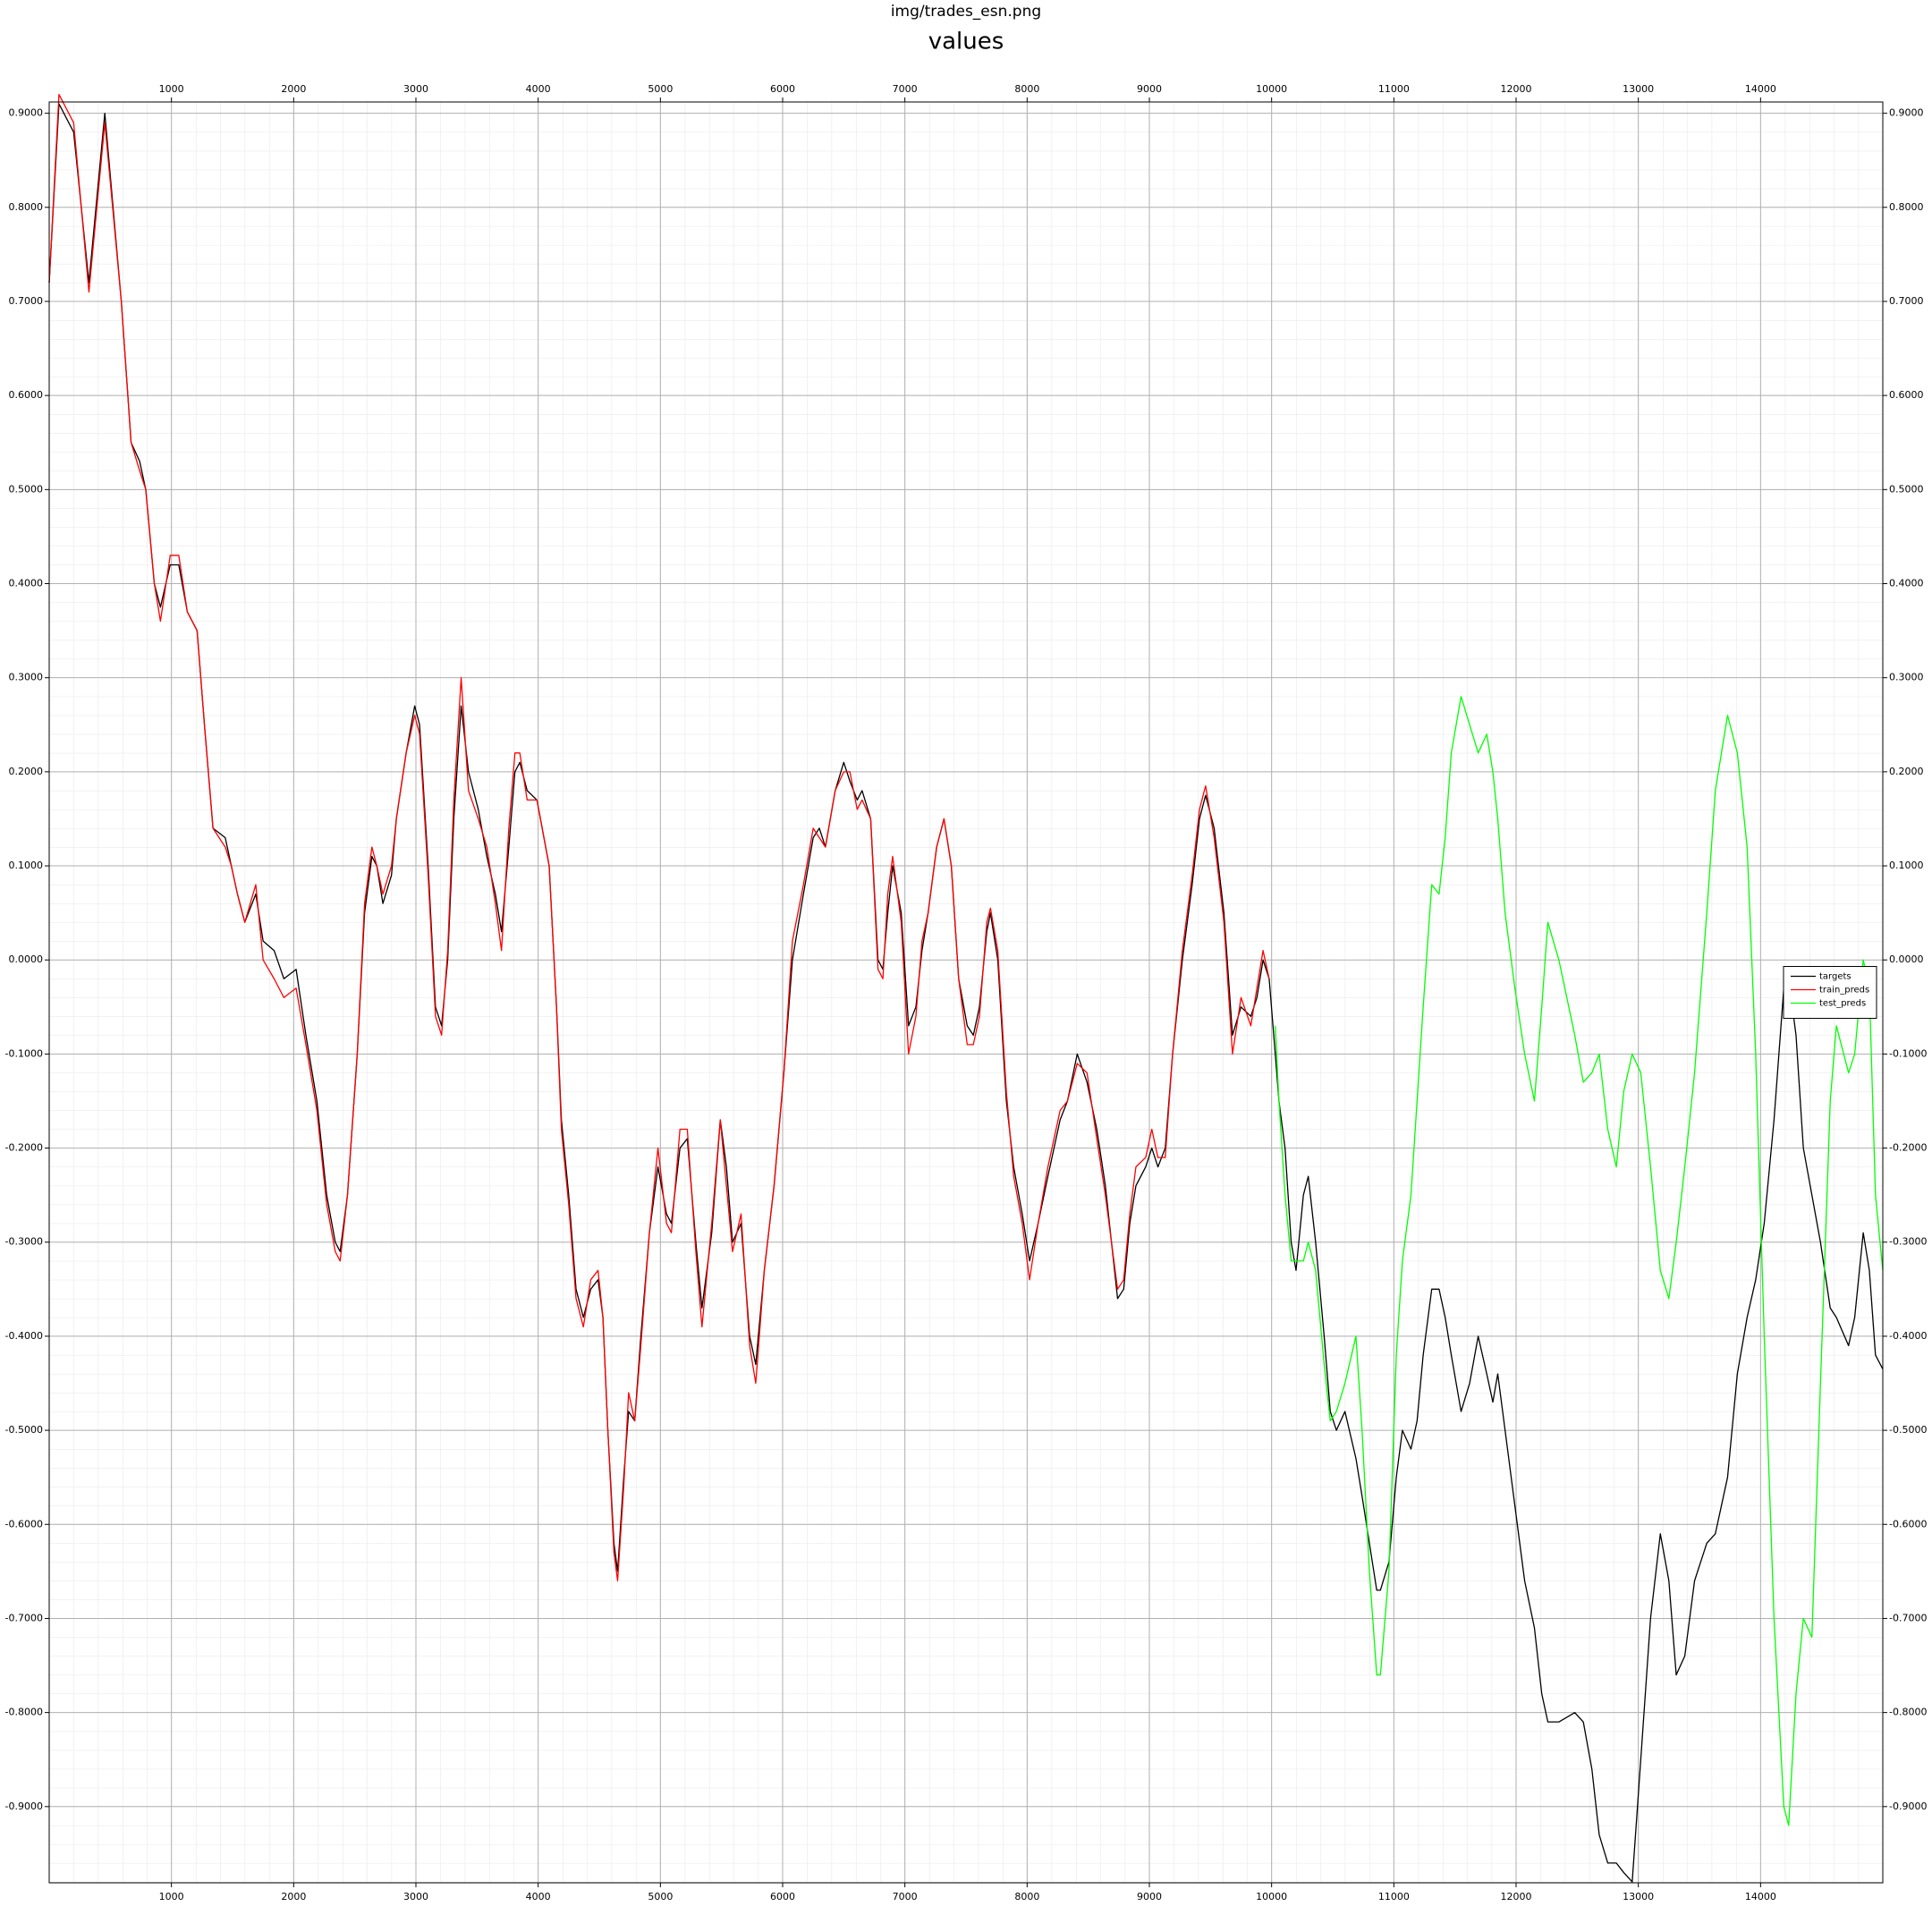 Image resolution: width=1932 pixels, height=1932 pixels. What do you see at coordinates (966, 12) in the screenshot?
I see `figure-title: img/trades_esn.png` at bounding box center [966, 12].